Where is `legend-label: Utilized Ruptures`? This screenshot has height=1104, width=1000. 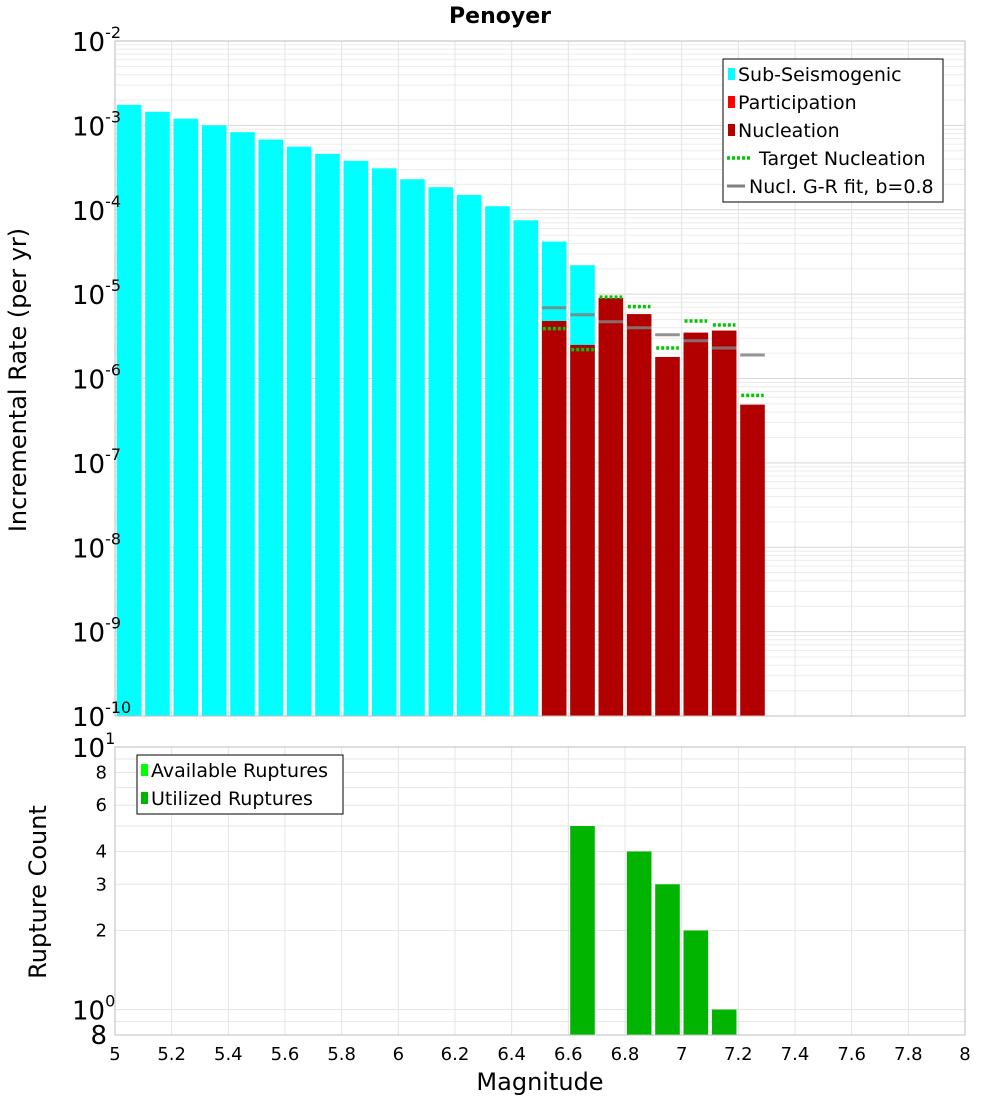 legend-label: Utilized Ruptures is located at coordinates (232, 799).